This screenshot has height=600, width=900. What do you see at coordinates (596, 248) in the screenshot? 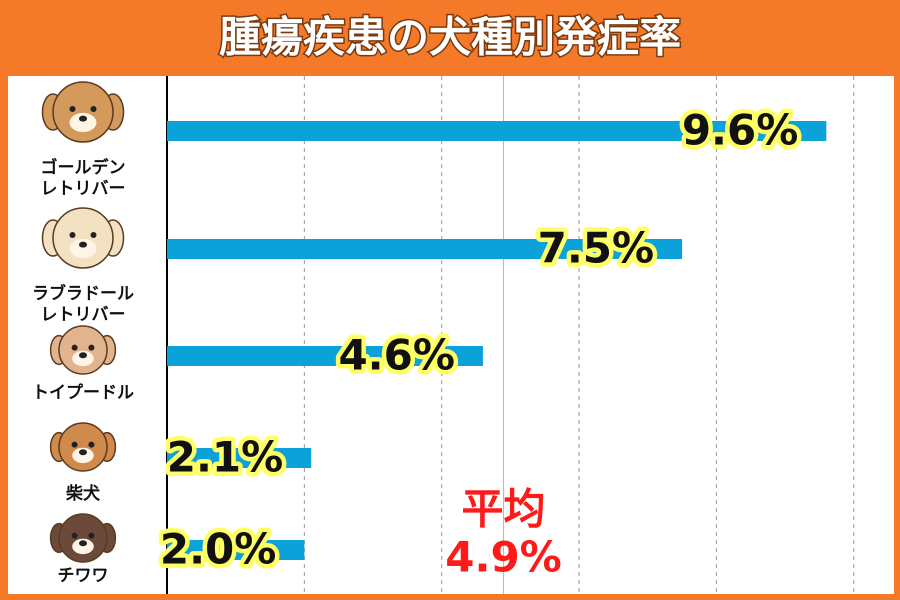
I see `value-label: 7.5%` at bounding box center [596, 248].